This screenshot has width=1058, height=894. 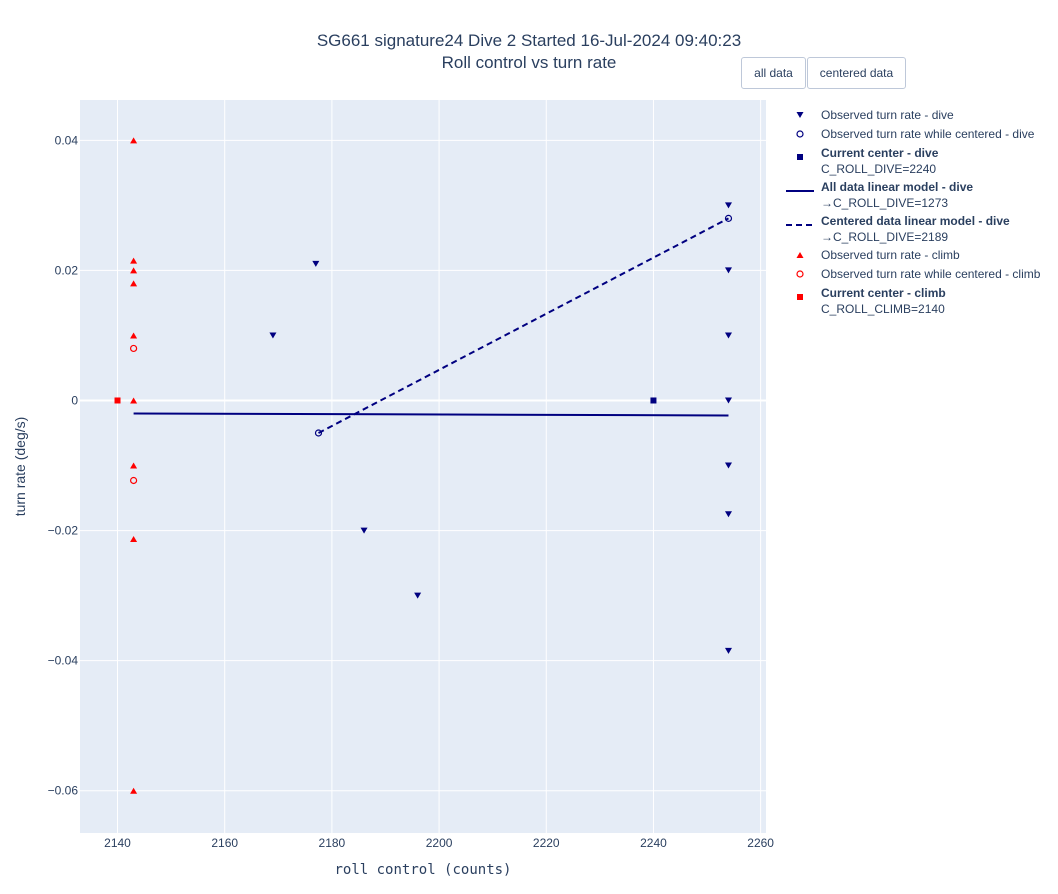 I want to click on legend-sublabel: C_ROLL_CLIMB=2140, so click(x=883, y=309).